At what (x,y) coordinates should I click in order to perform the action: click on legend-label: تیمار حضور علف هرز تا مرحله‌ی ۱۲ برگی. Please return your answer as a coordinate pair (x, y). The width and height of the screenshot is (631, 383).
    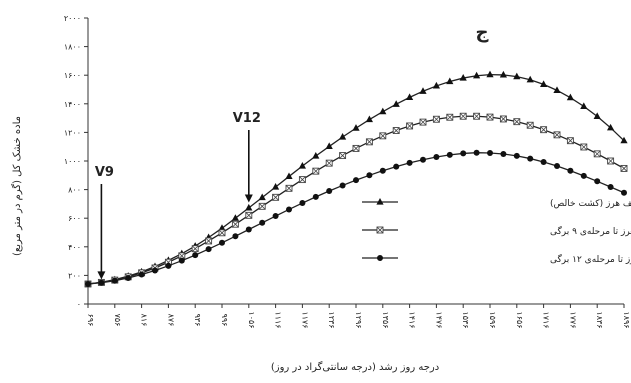
    Looking at the image, I should click on (590, 259).